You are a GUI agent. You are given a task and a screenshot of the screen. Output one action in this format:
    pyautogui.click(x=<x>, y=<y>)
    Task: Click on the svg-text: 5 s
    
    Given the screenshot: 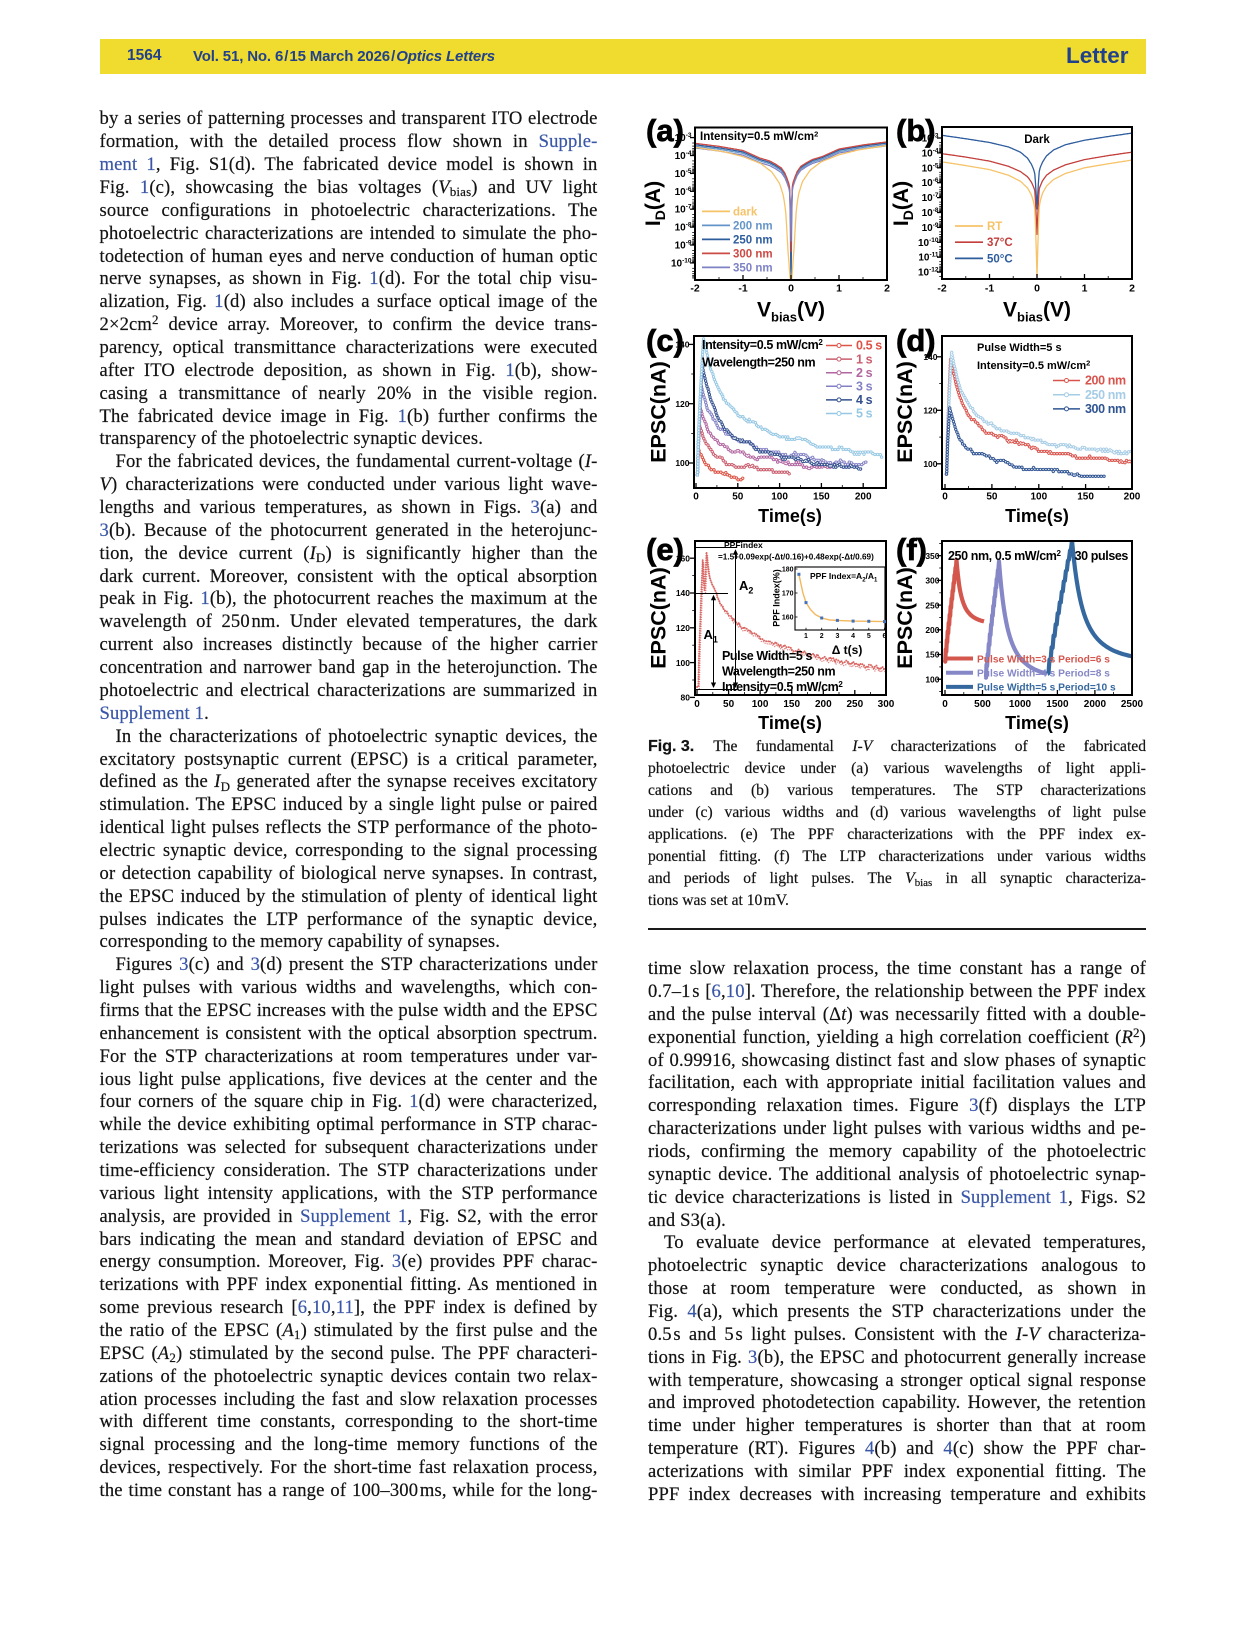 What is the action you would take?
    pyautogui.click(x=864, y=414)
    